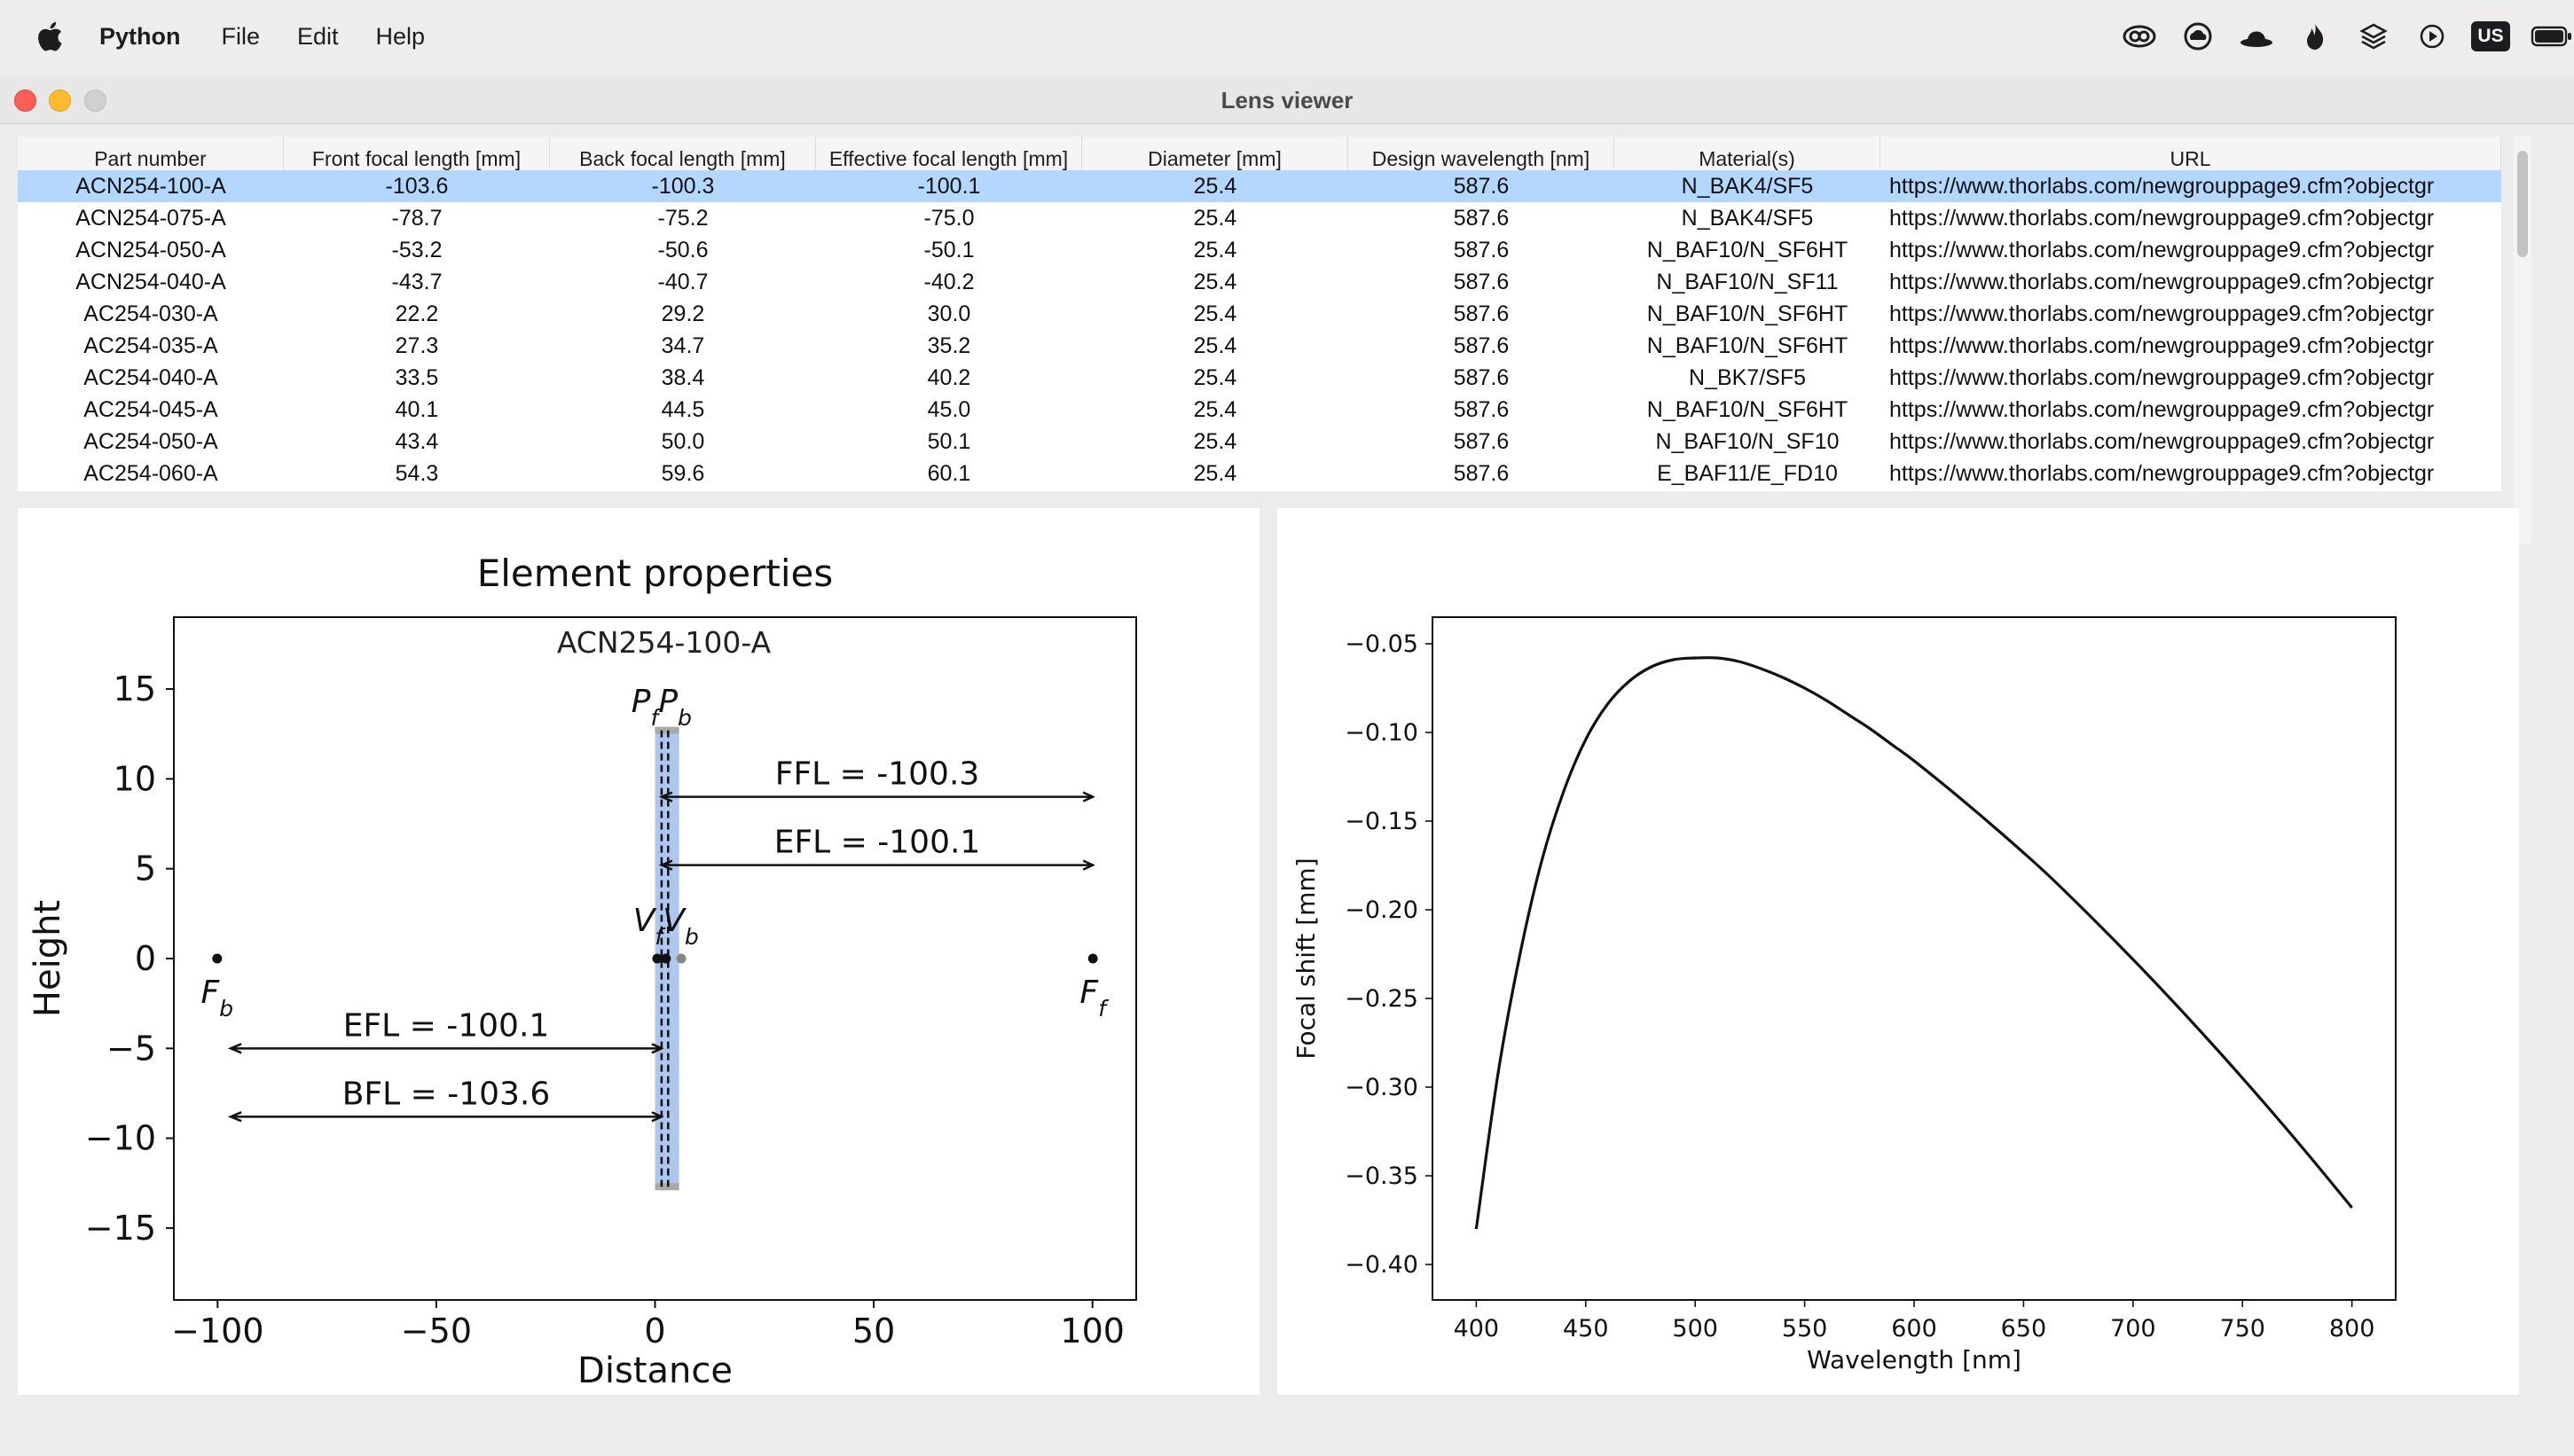 The height and width of the screenshot is (1456, 2574). What do you see at coordinates (417, 441) in the screenshot?
I see `cell-front-focal-length: 43.4` at bounding box center [417, 441].